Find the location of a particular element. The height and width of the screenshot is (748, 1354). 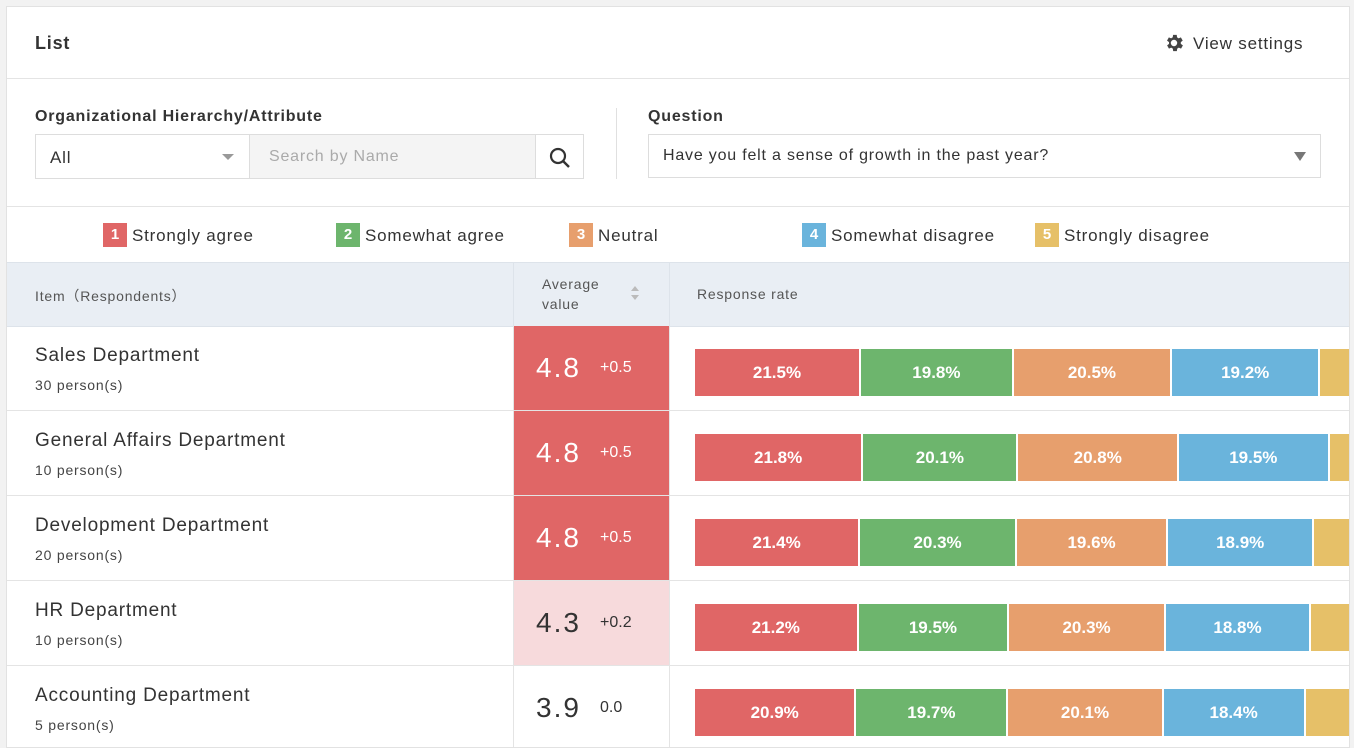

average-change: 0.0 is located at coordinates (611, 707).